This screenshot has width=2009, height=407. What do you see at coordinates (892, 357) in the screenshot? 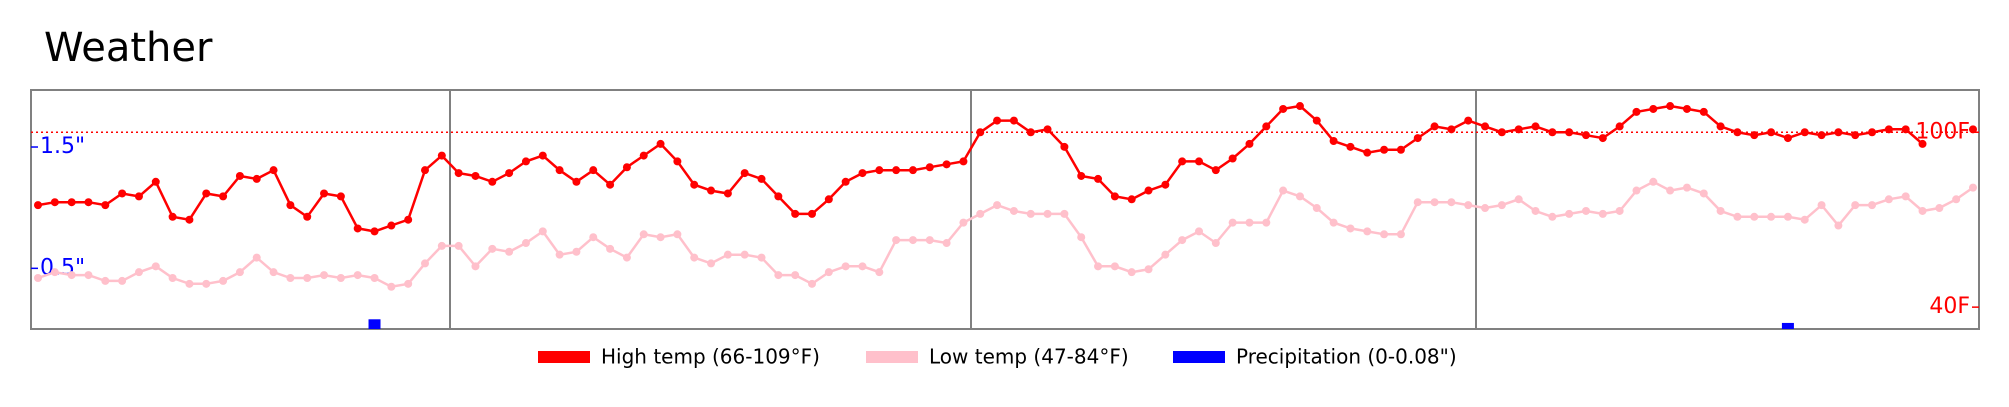
I see `legend-swatch` at bounding box center [892, 357].